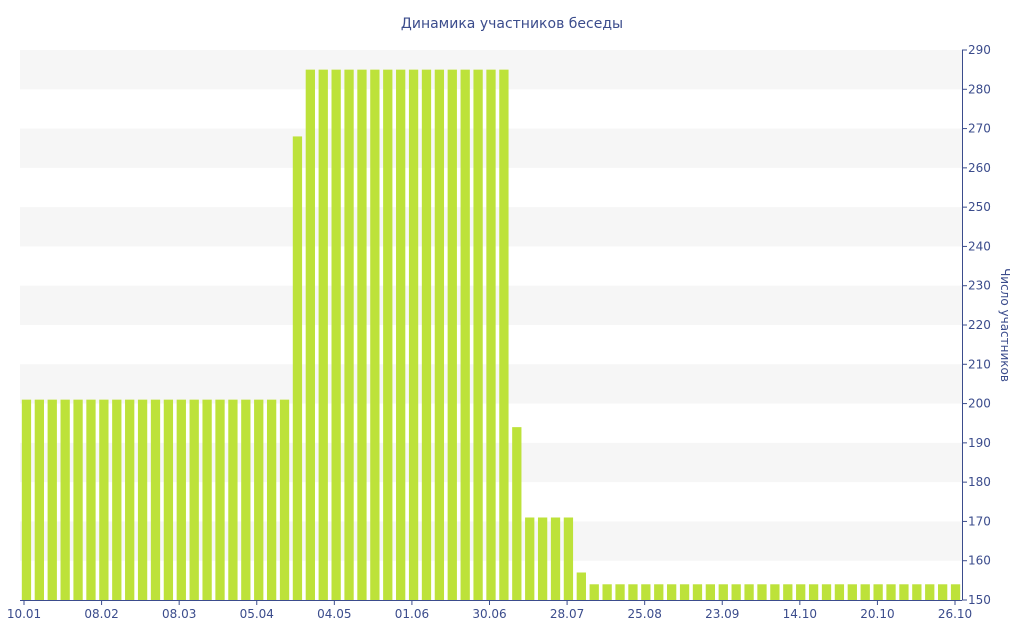 This screenshot has height=640, width=1024. I want to click on y-axis-label: Число участников, so click(1005, 325).